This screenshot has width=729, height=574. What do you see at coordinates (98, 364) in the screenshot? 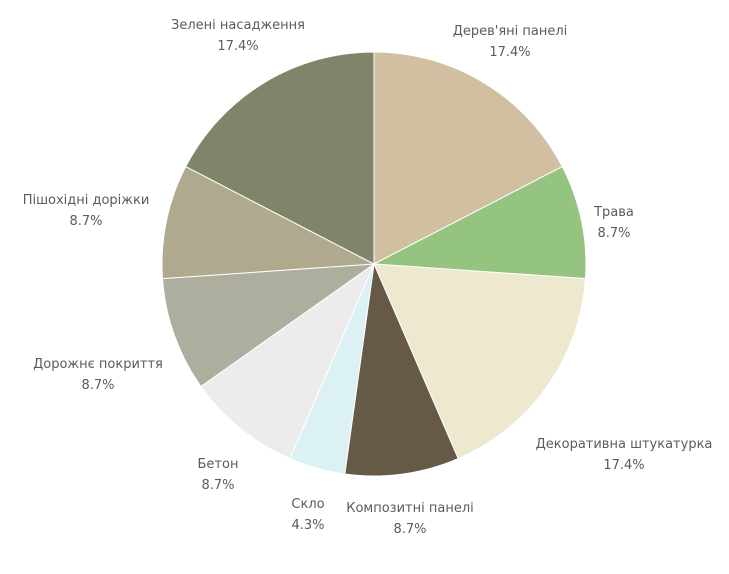
I see `slice-label: Дорожнє покриття` at bounding box center [98, 364].